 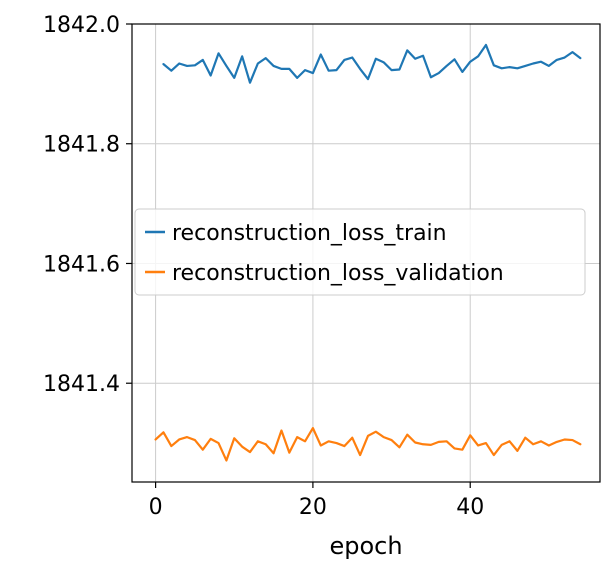 I want to click on legend-box, so click(x=360, y=252).